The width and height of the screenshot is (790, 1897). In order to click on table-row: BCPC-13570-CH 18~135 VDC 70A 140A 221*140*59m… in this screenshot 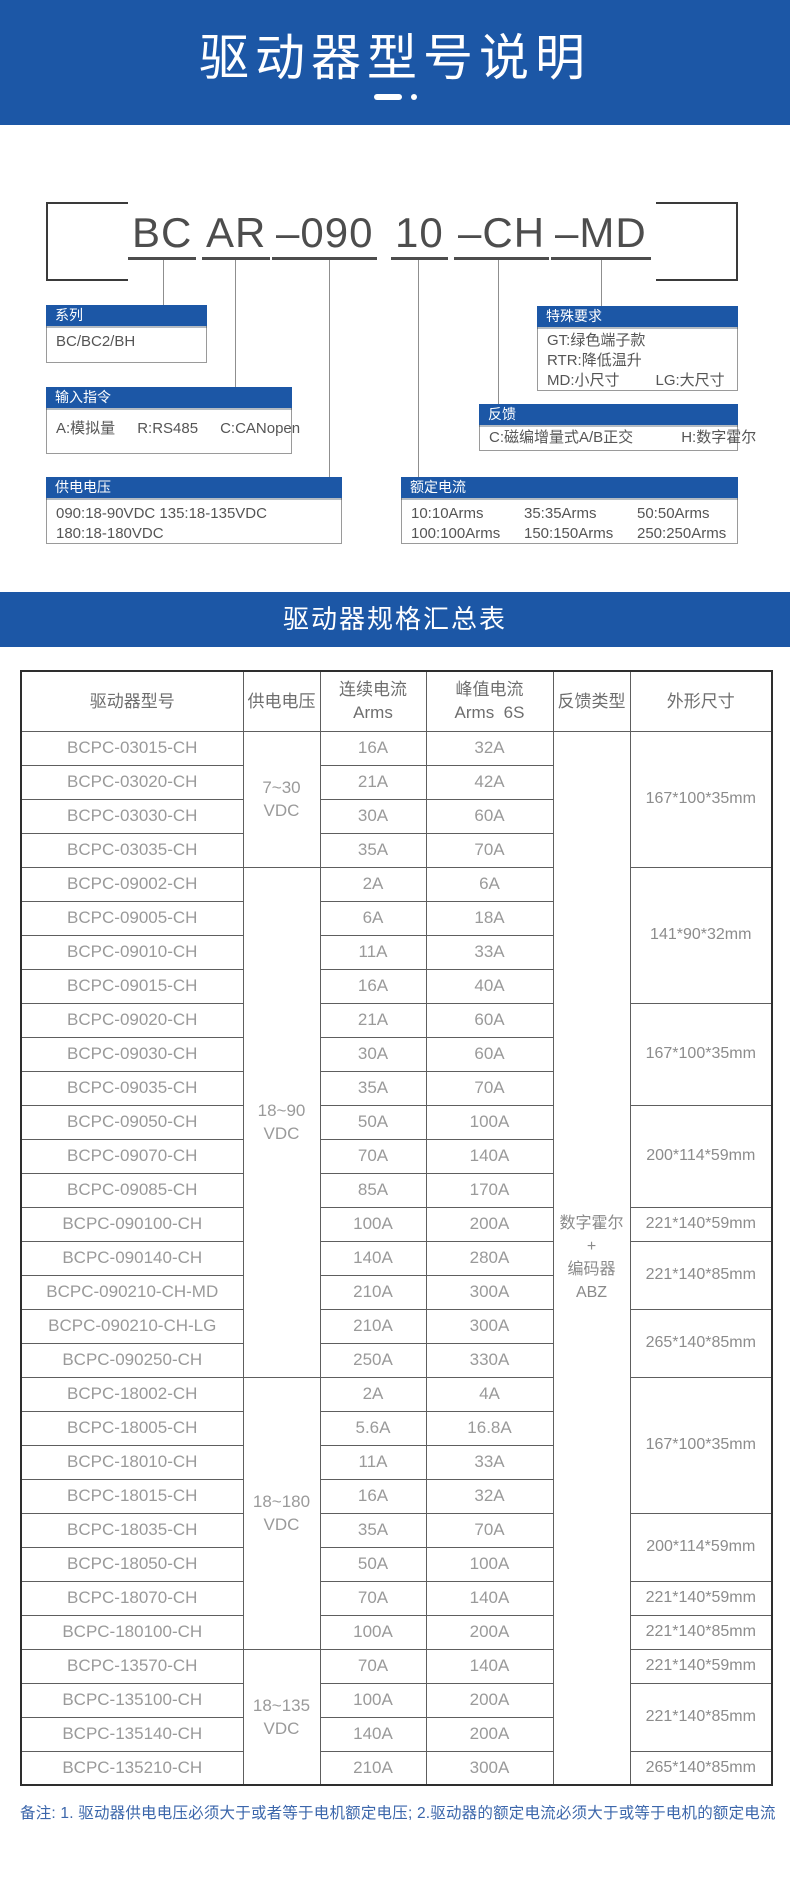, I will do `click(396, 1717)`.